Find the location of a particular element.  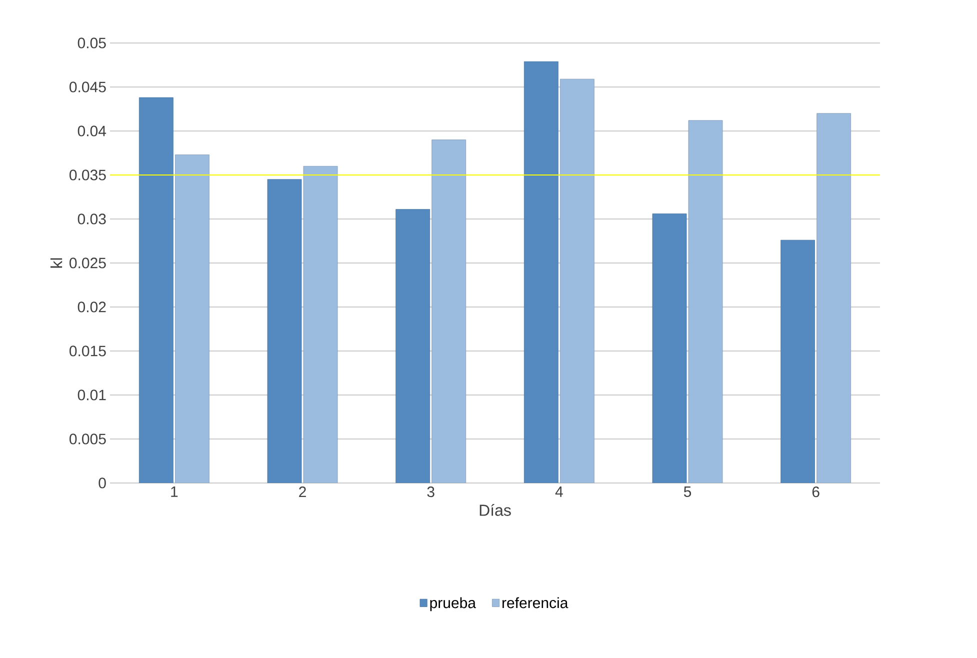

x-tick-label: 3 is located at coordinates (430, 492).